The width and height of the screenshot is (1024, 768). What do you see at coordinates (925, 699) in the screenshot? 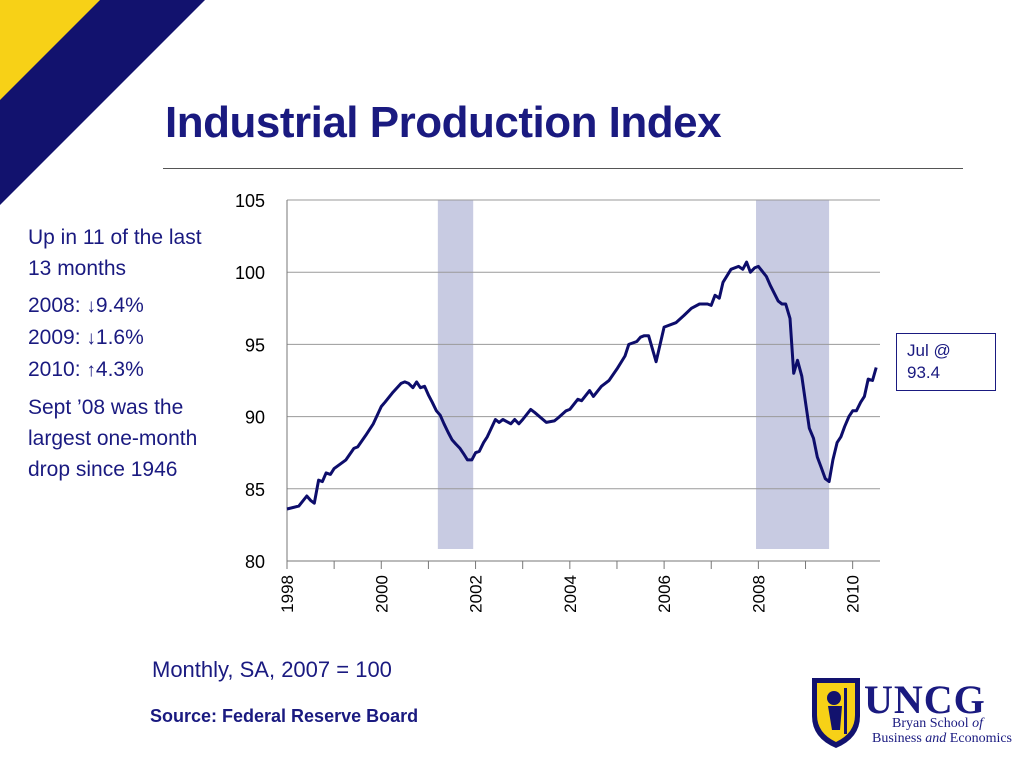
I see `logo-wordmark: UNCG` at bounding box center [925, 699].